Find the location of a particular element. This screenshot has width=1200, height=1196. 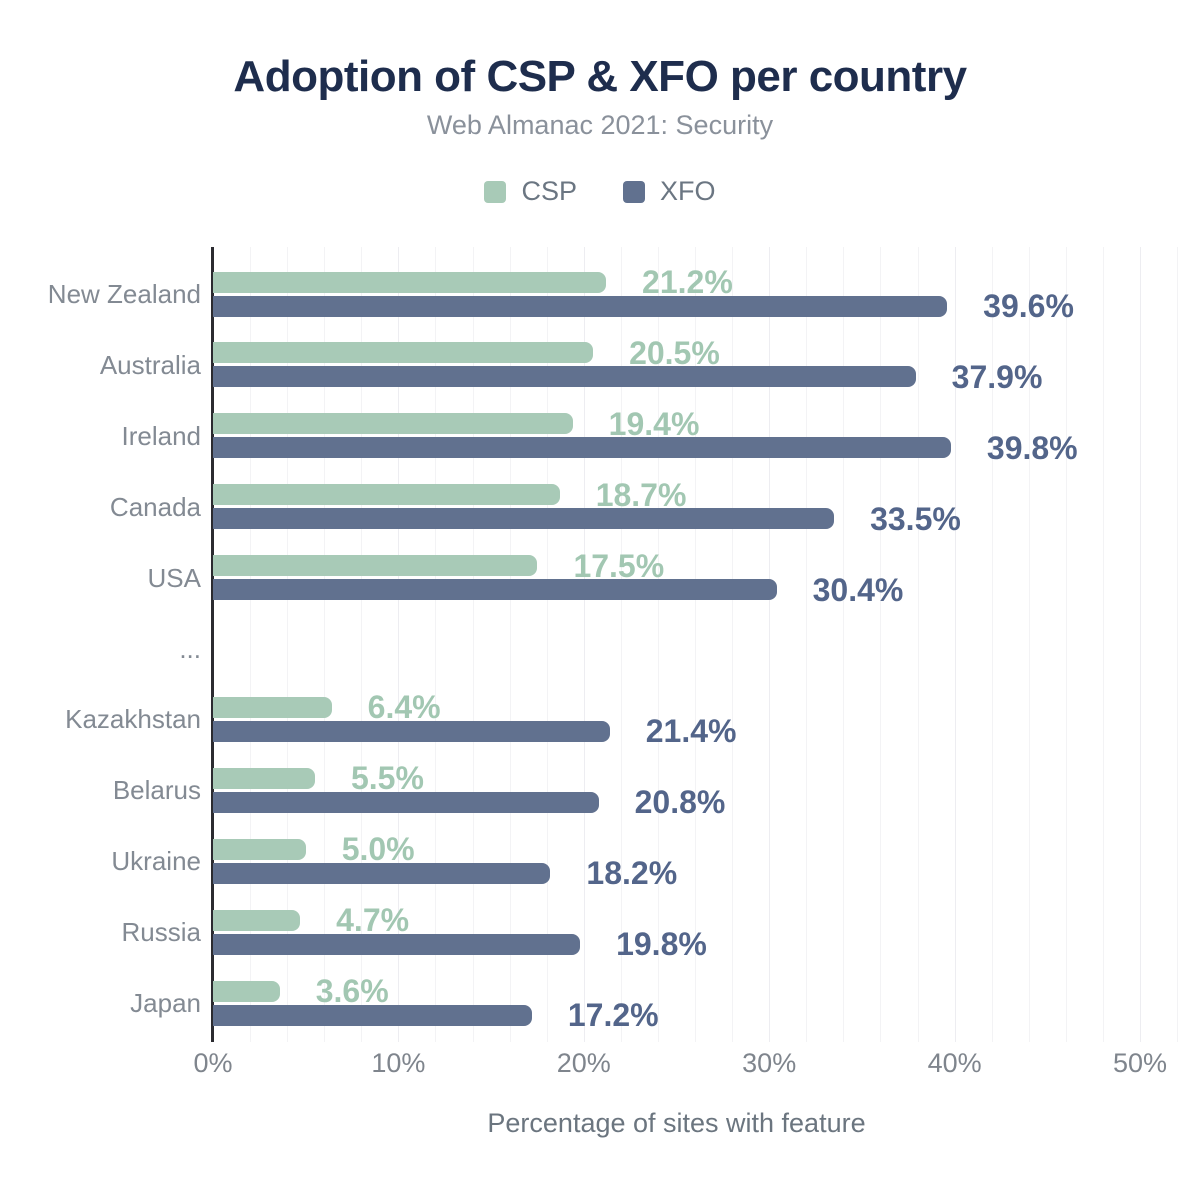

category-label-usa: USA is located at coordinates (174, 577).